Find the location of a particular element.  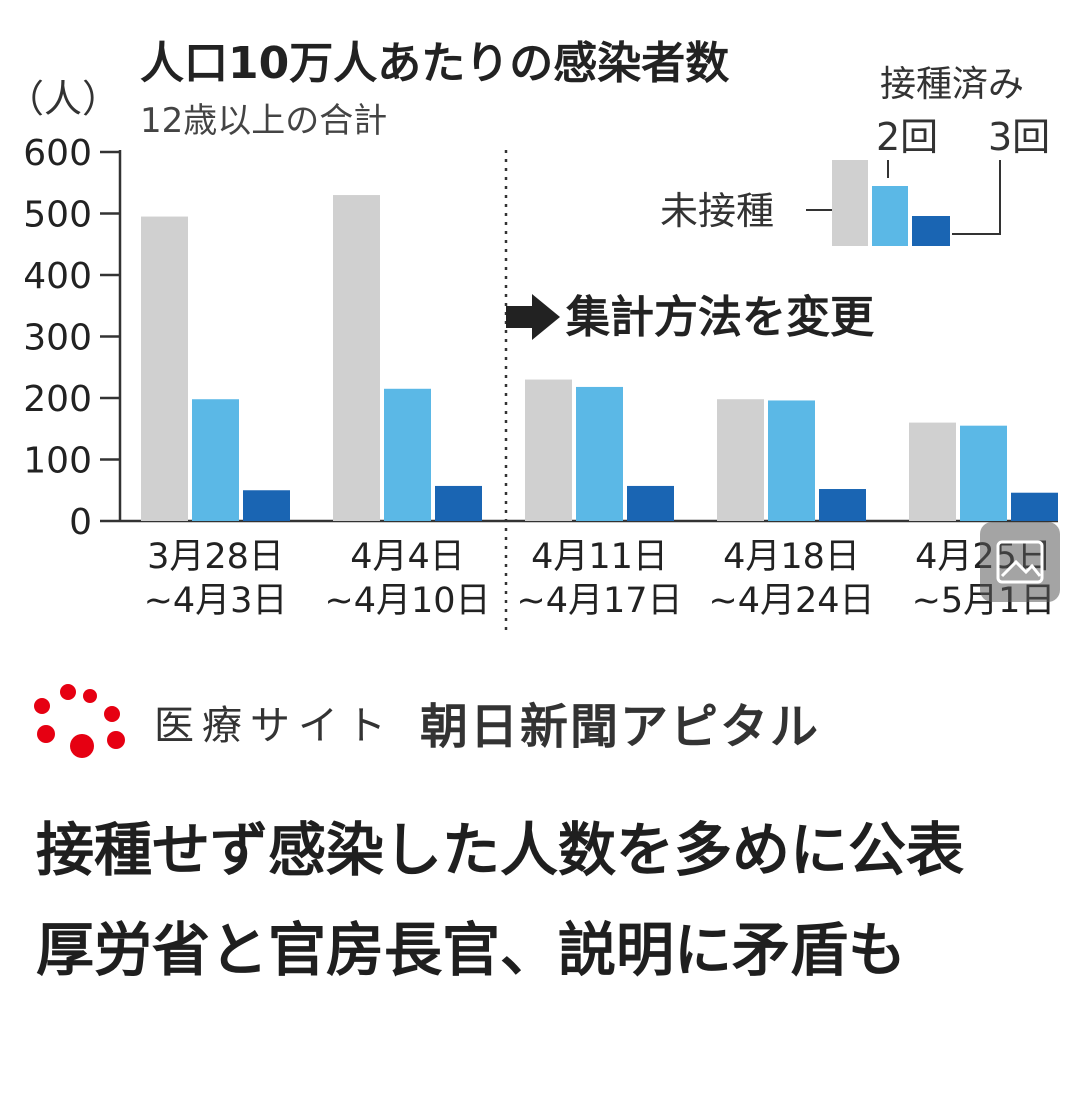

image-viewer-icon is located at coordinates (1020, 562).